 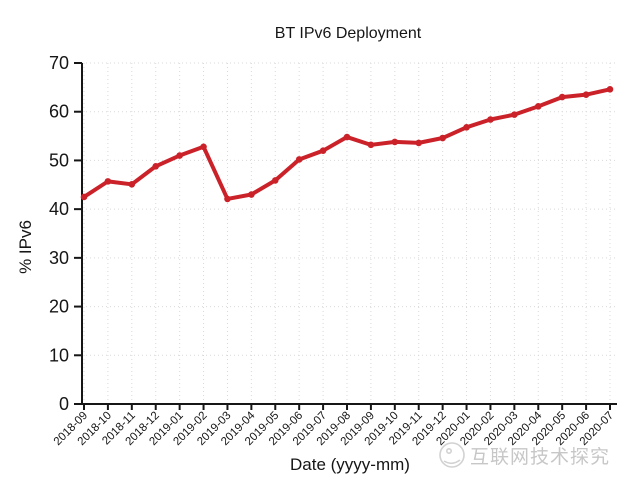 I want to click on y-tick-label: 50, so click(x=59, y=160).